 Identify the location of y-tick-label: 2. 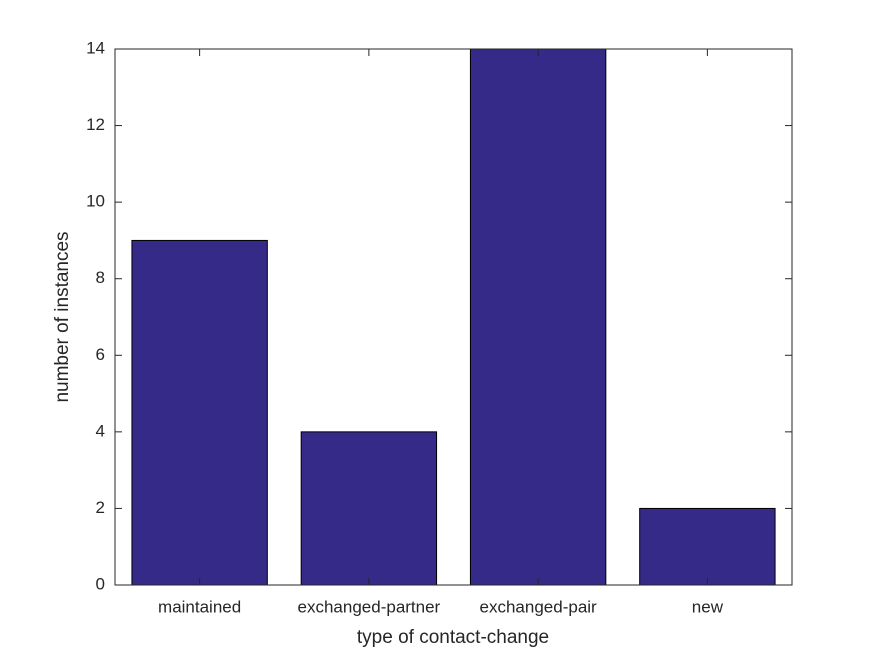
(100, 507).